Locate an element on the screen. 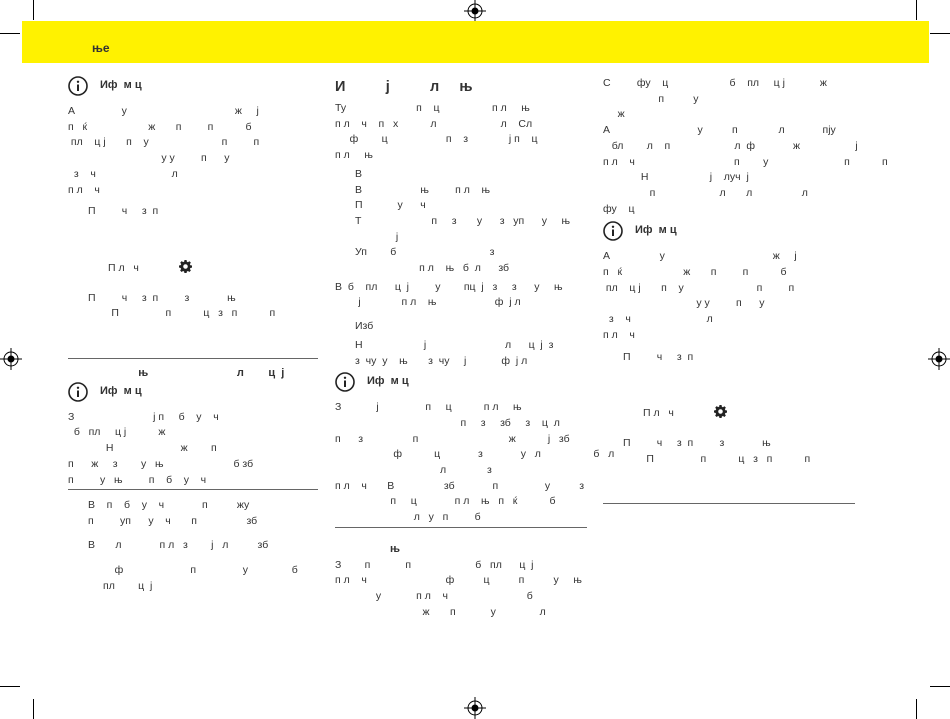 This screenshot has height=719, width=950. text-line: п л њ is located at coordinates (354, 155).